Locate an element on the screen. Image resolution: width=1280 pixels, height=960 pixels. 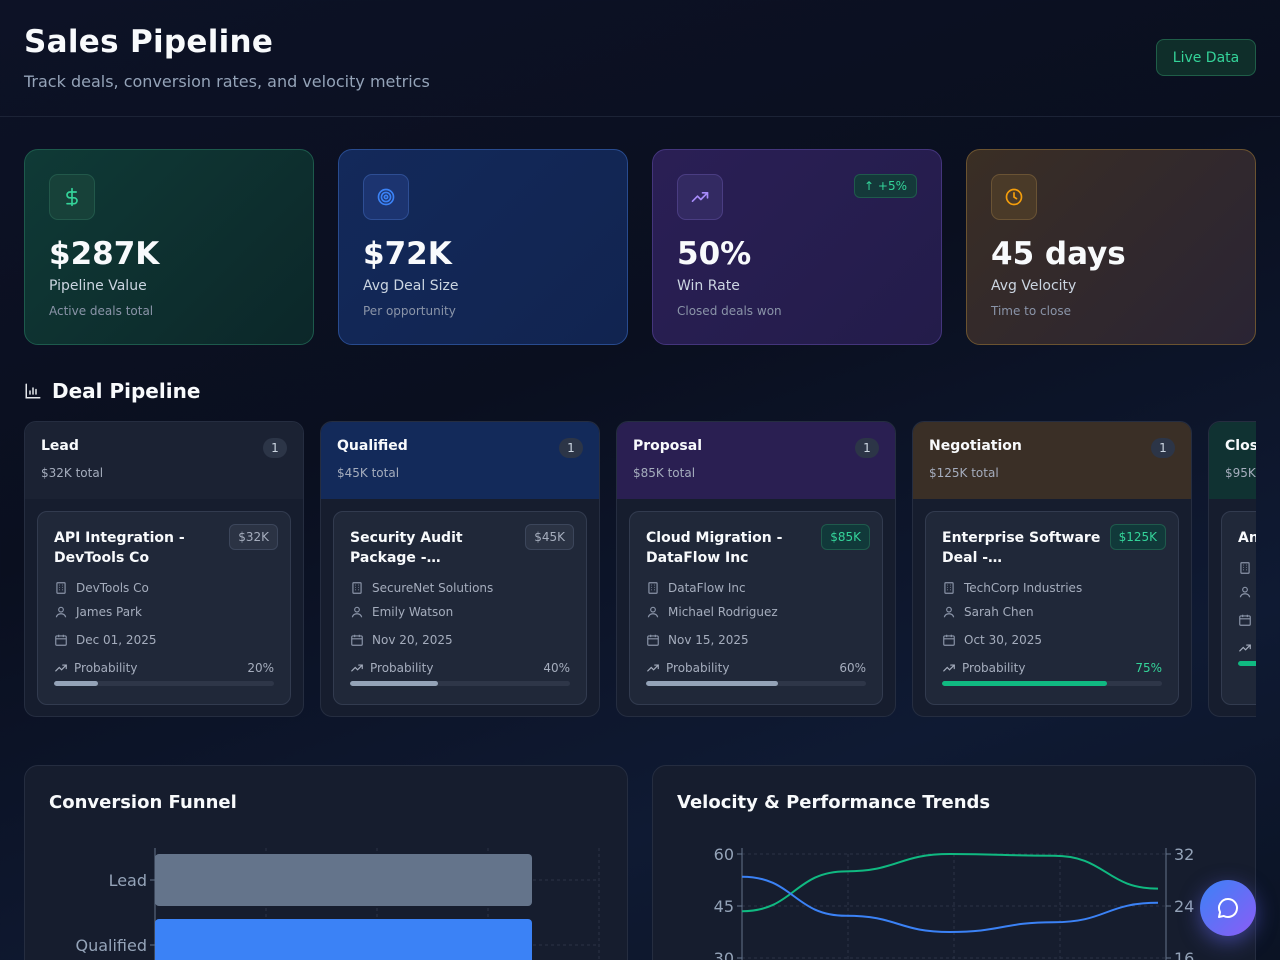
deal-close-date: Oct 30, 2025 is located at coordinates (1052, 640).